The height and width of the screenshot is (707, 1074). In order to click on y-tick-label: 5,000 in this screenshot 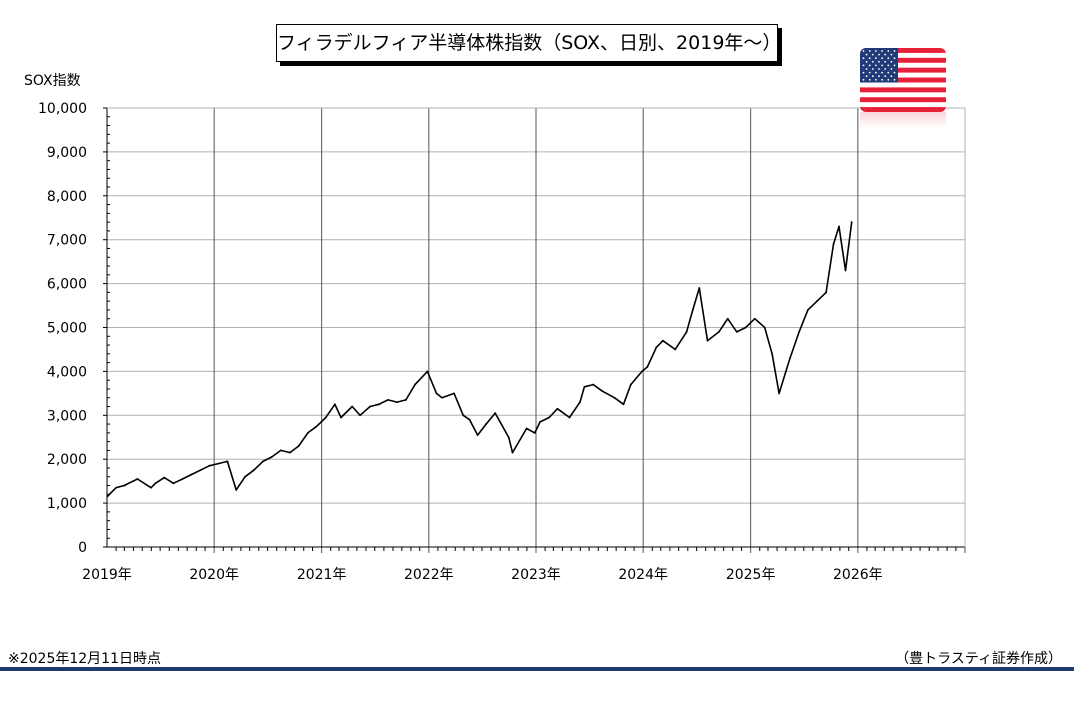, I will do `click(67, 329)`.